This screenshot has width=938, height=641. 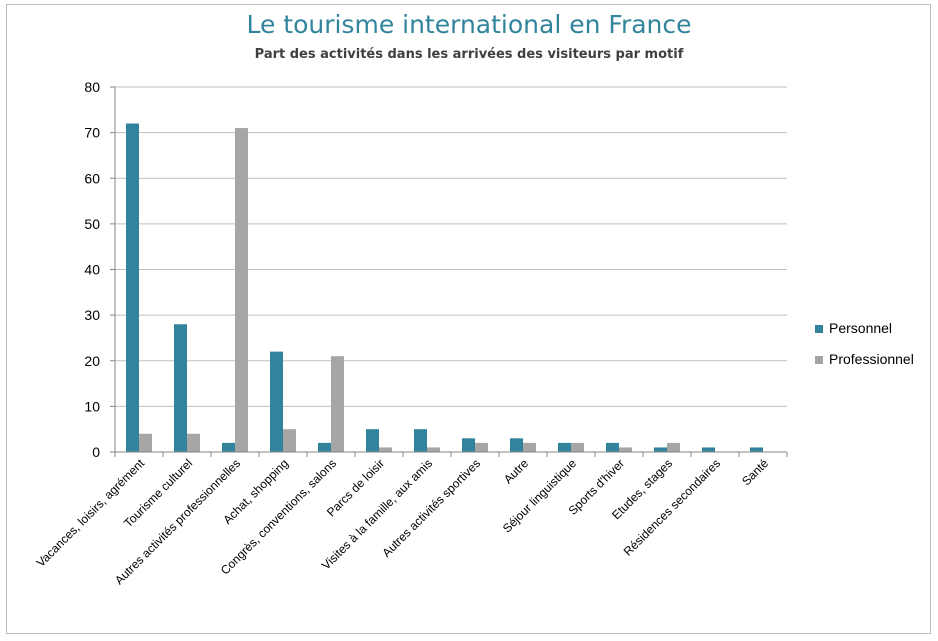 What do you see at coordinates (431, 508) in the screenshot?
I see `x-category-label: Autres activités sportives` at bounding box center [431, 508].